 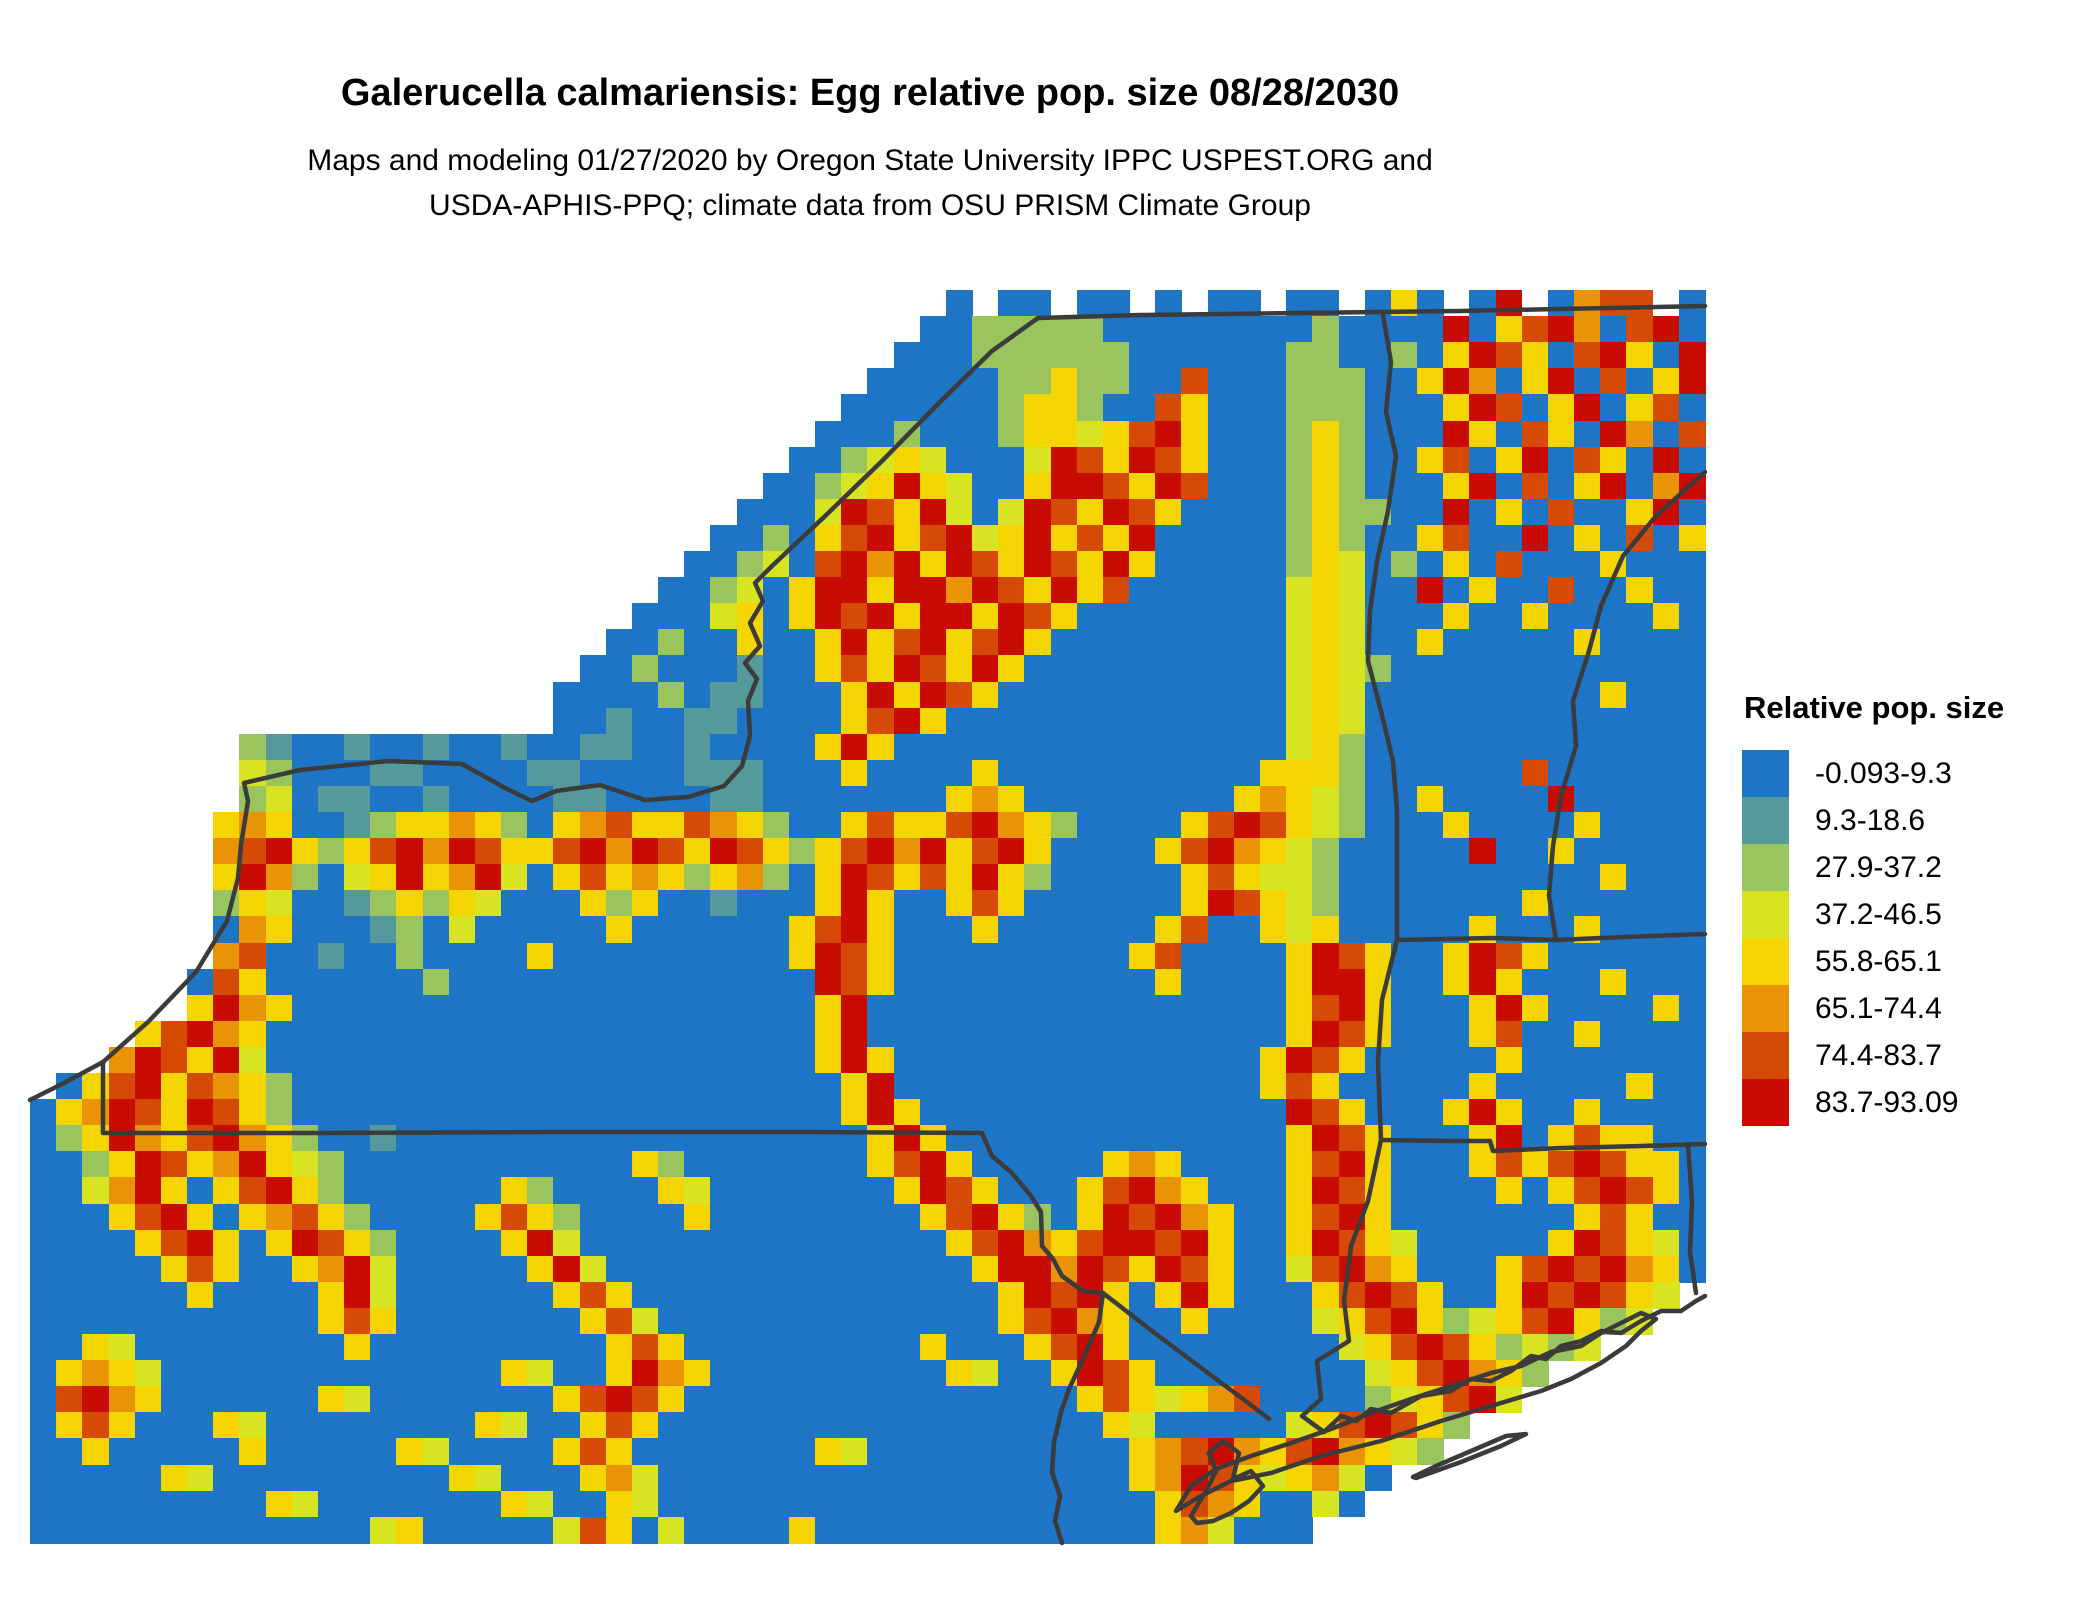 What do you see at coordinates (1883, 773) in the screenshot?
I see `legend-range-label: -0.093-9.3` at bounding box center [1883, 773].